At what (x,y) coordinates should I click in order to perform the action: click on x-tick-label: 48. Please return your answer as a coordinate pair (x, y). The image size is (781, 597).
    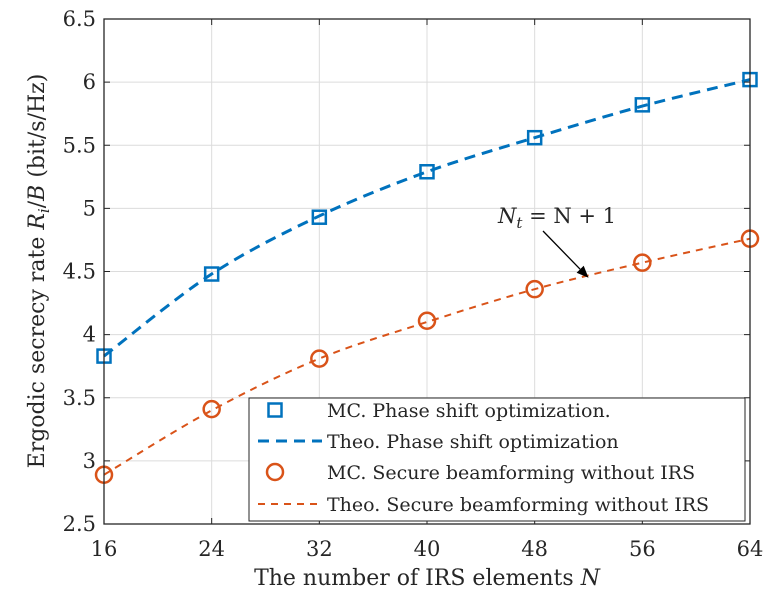
    Looking at the image, I should click on (534, 549).